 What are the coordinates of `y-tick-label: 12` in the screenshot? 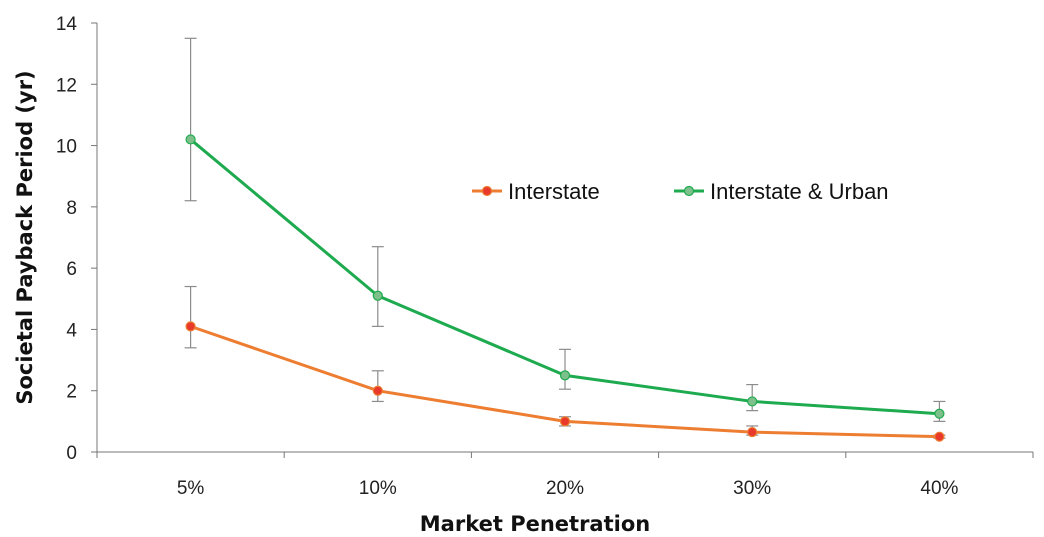 It's located at (66, 85).